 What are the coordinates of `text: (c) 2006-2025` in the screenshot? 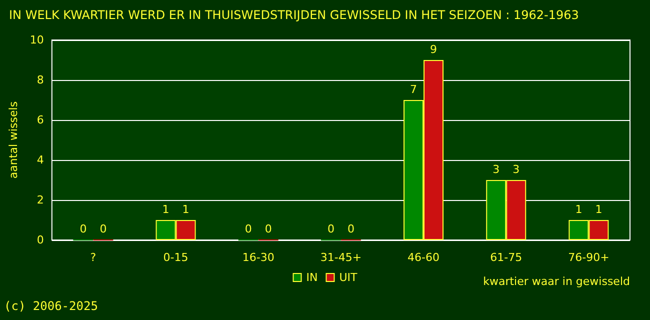 It's located at (51, 306).